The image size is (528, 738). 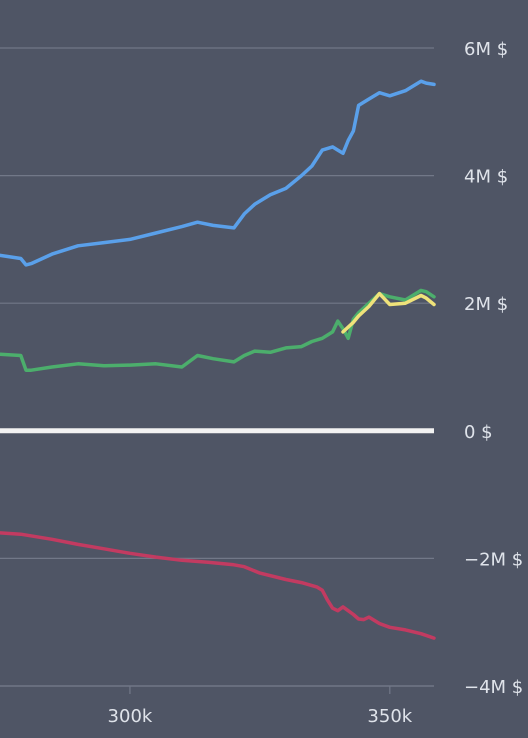 I want to click on y-tick-label: 6M $, so click(x=486, y=49).